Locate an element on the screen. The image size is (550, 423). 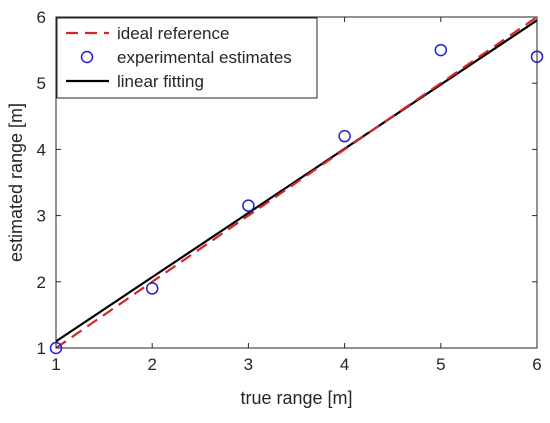
legend-item-ideal-reference: ideal reference is located at coordinates (147, 33).